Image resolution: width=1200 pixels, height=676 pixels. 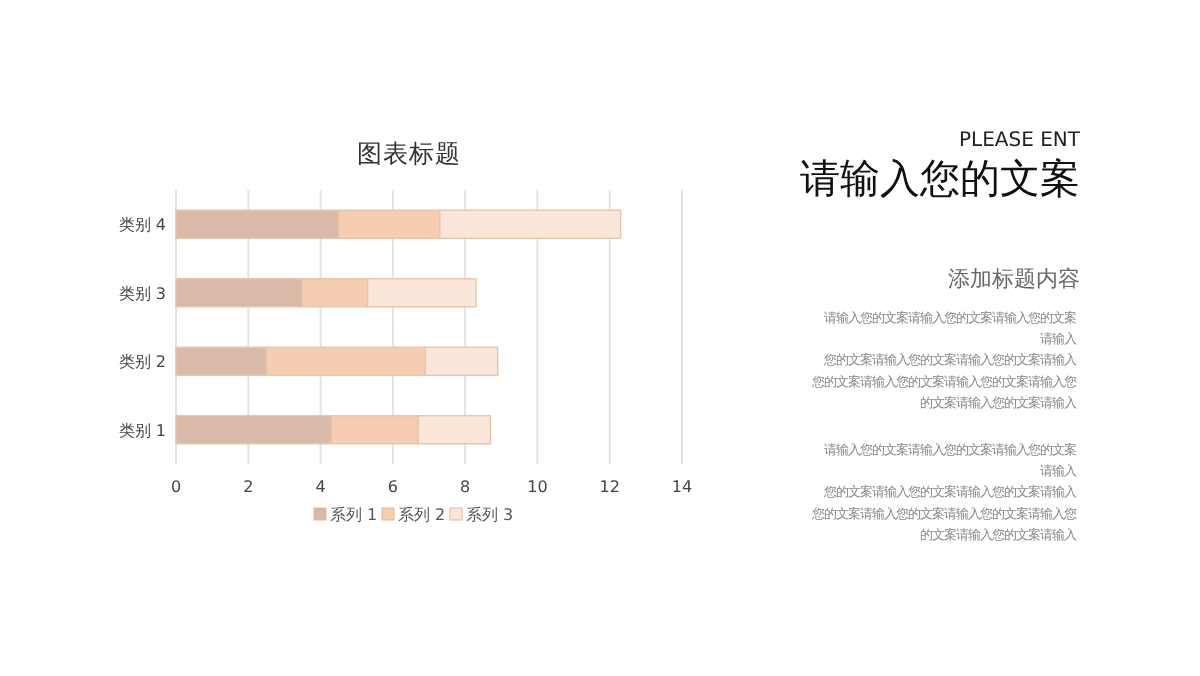 I want to click on y-tick-label: 类别 1, so click(x=142, y=430).